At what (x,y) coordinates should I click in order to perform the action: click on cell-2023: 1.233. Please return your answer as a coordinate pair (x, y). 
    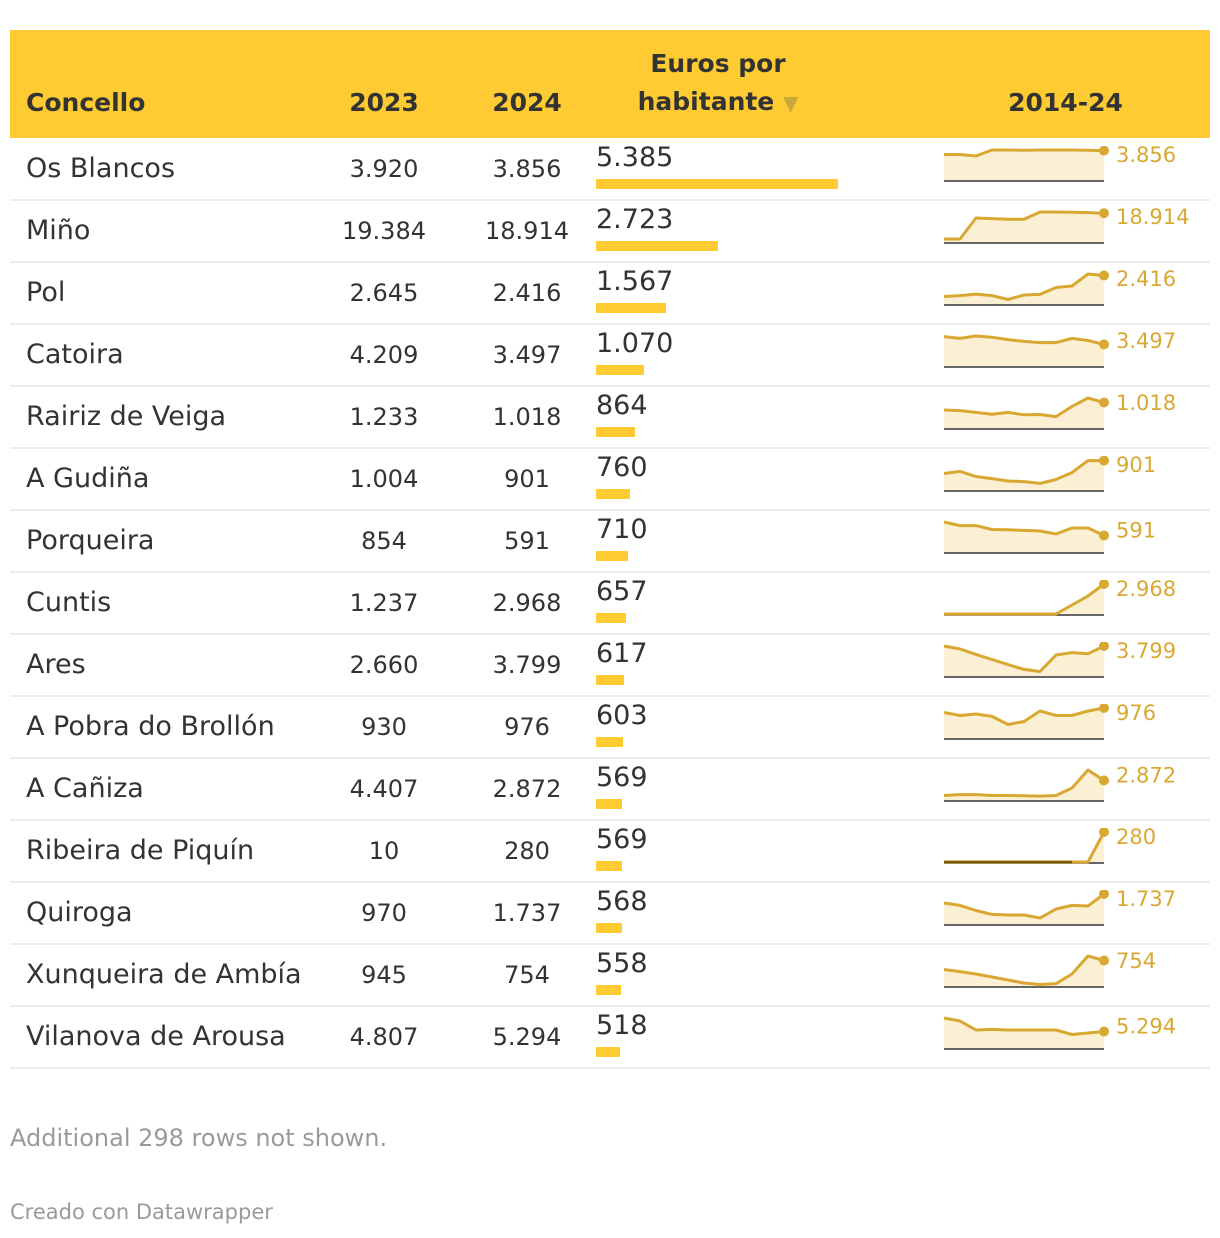
    Looking at the image, I should click on (384, 417).